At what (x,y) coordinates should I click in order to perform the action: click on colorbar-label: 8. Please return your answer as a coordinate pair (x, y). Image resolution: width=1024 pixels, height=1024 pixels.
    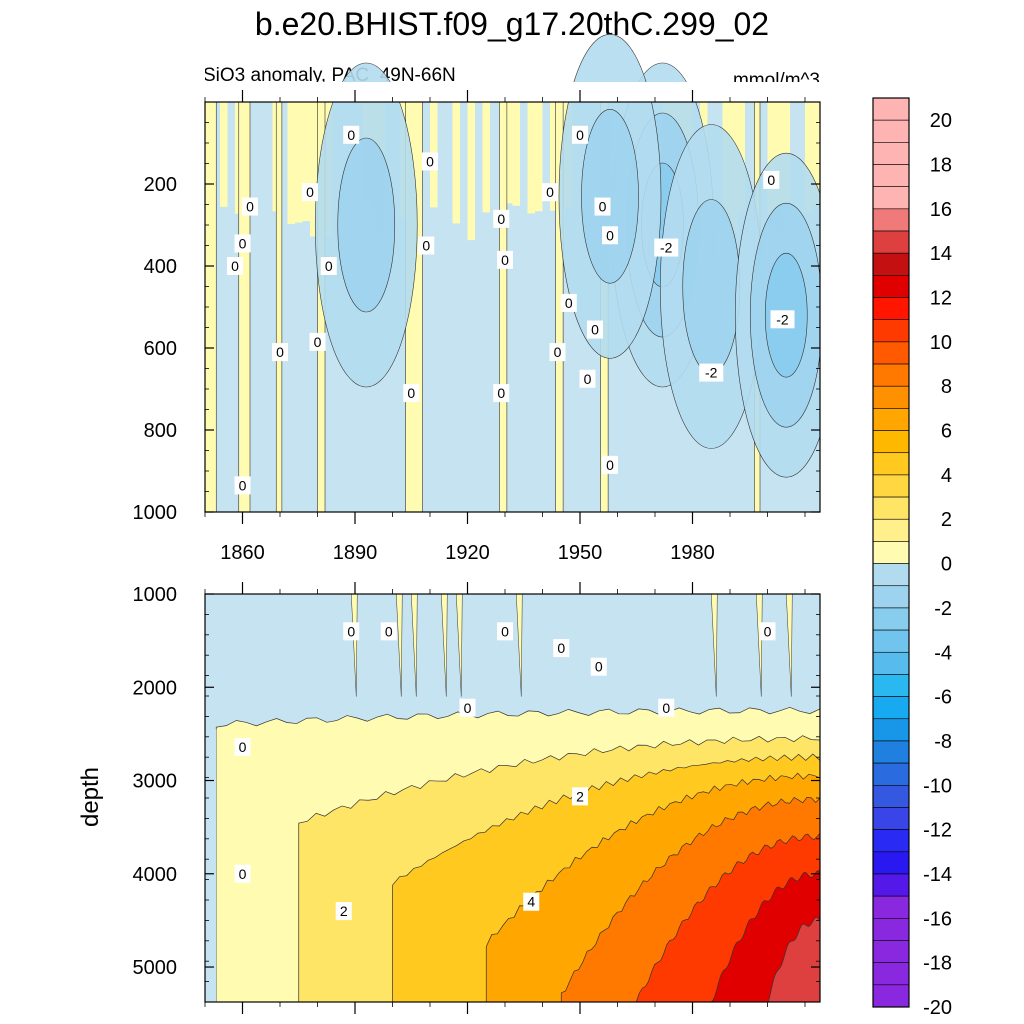
    Looking at the image, I should click on (946, 387).